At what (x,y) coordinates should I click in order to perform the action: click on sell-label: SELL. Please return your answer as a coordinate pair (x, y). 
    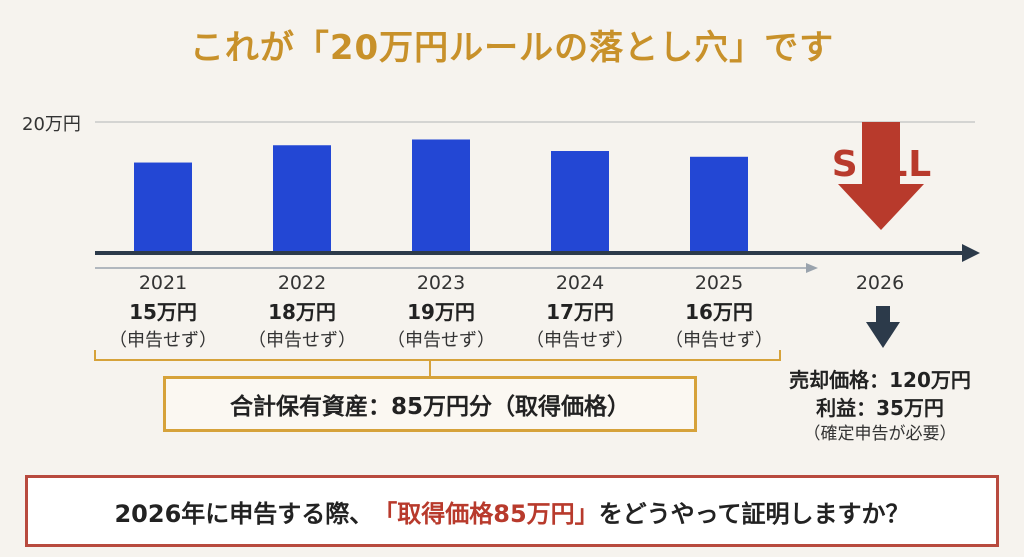
    Looking at the image, I should click on (882, 164).